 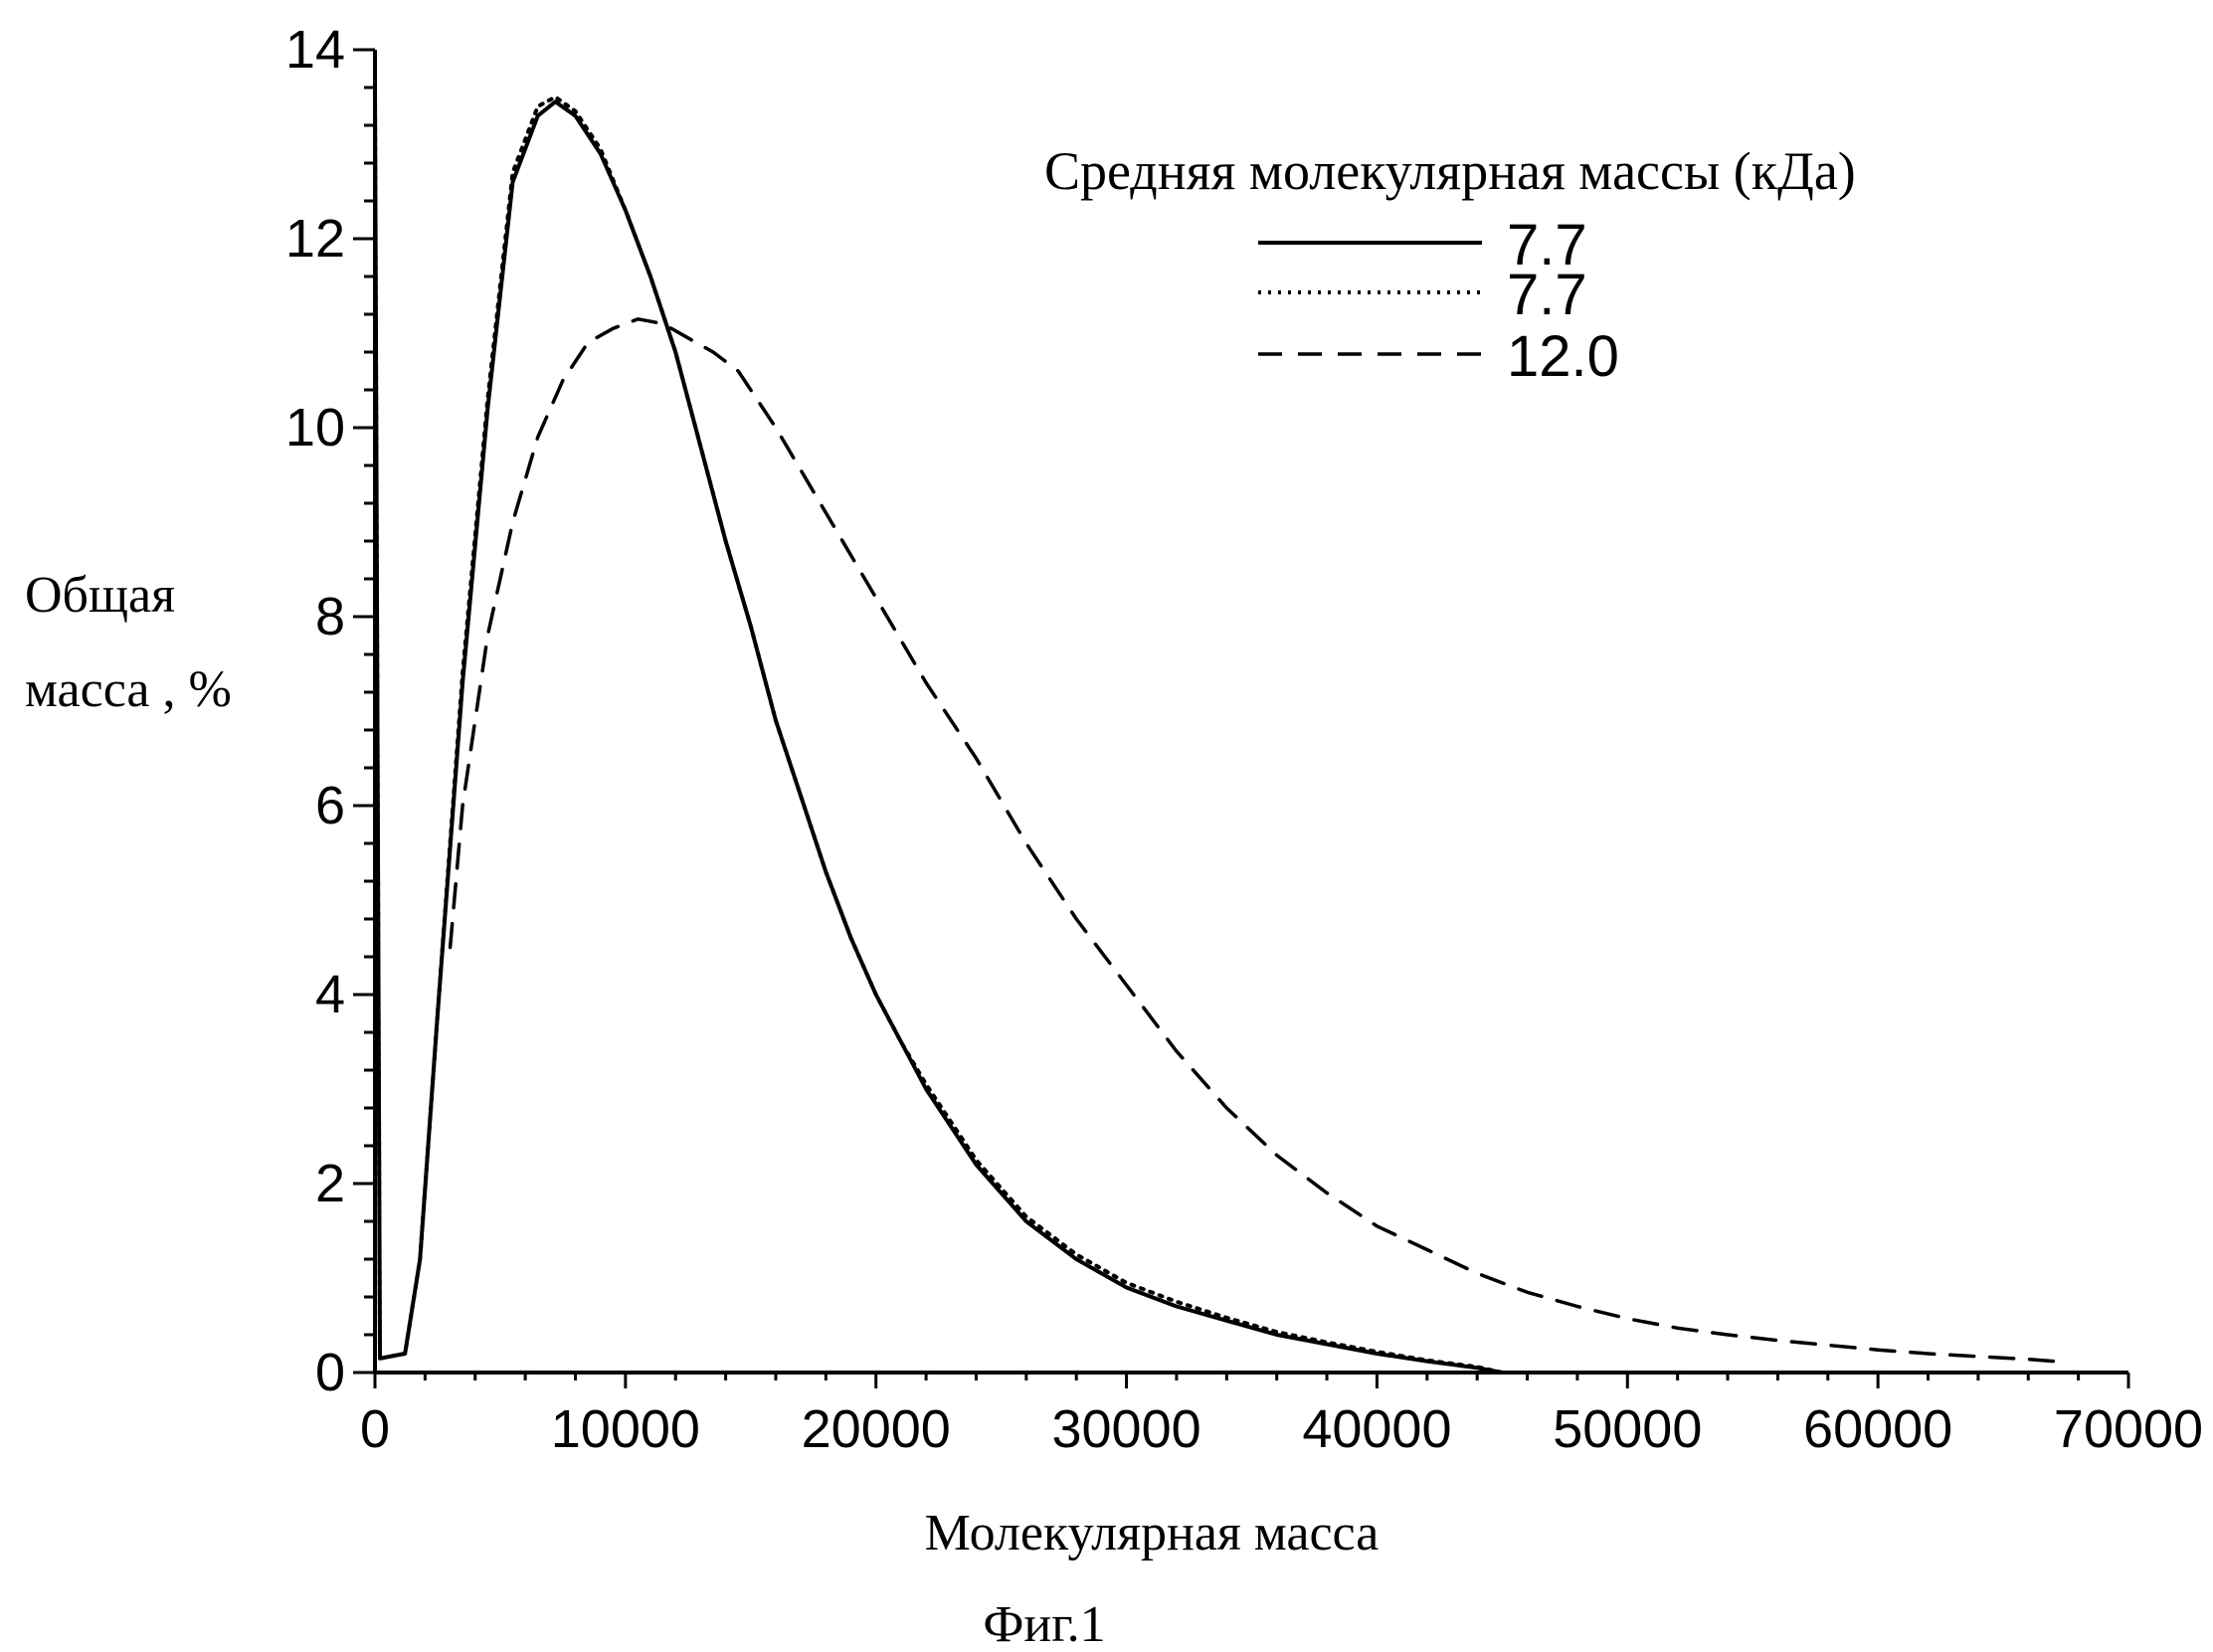 I want to click on x-tick-label: 60000, so click(x=1878, y=1429).